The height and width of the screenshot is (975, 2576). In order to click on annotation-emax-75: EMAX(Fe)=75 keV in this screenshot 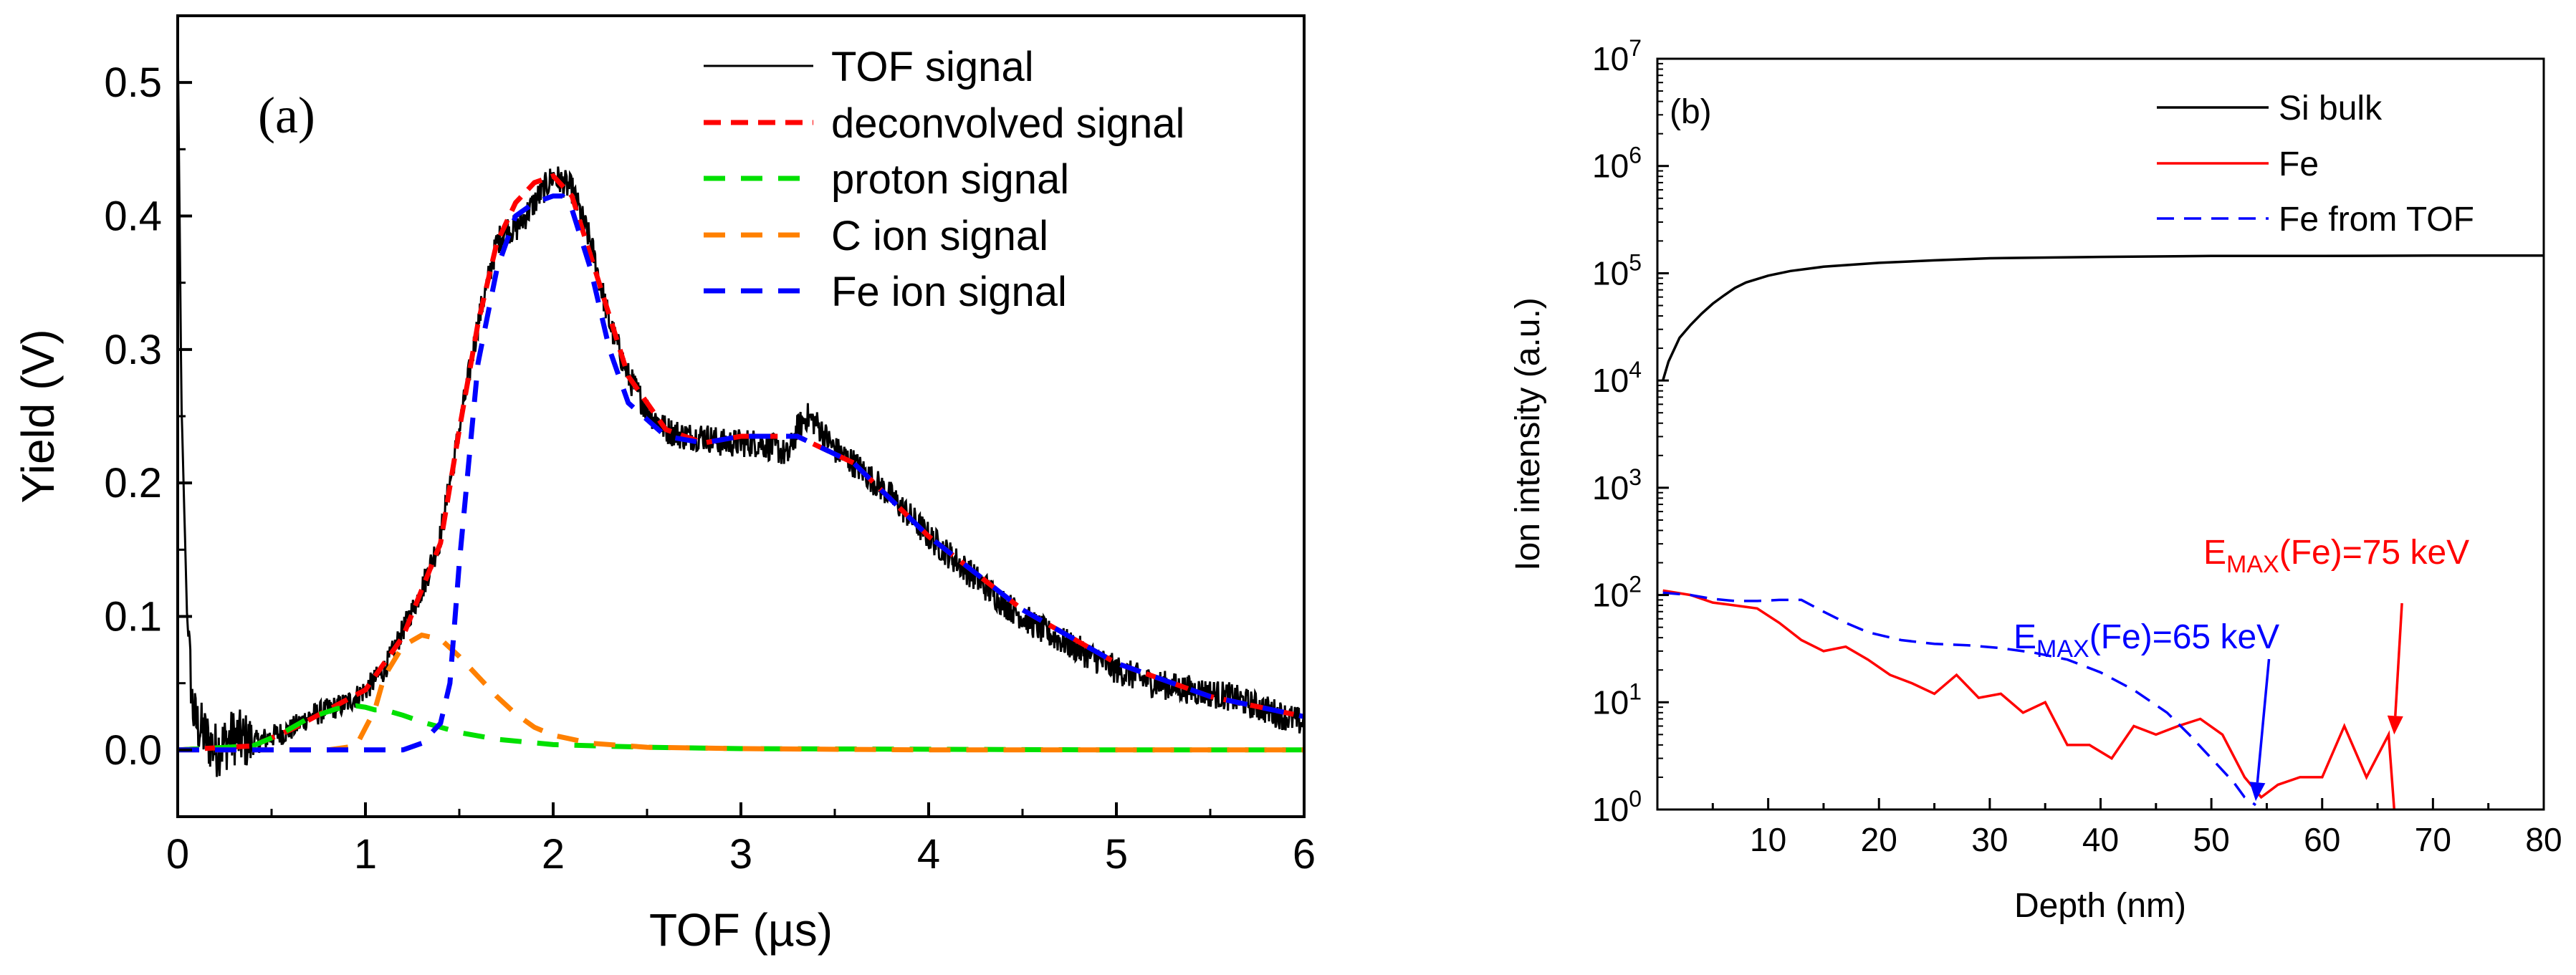, I will do `click(2336, 635)`.